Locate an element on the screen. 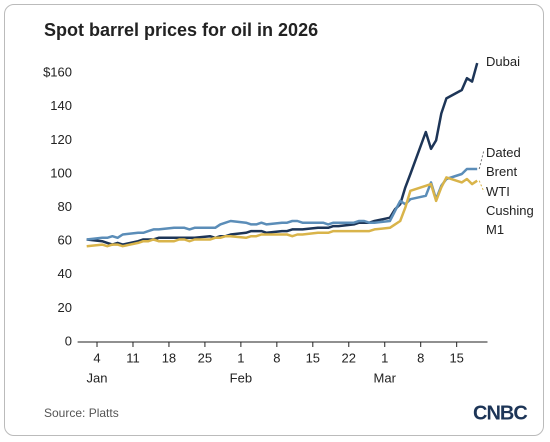  x-tick-label: 25 is located at coordinates (205, 357).